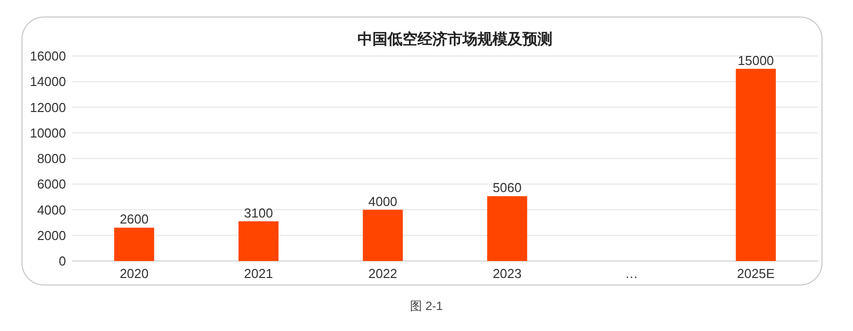 The height and width of the screenshot is (331, 853). I want to click on y-tick-label: 0, so click(62, 261).